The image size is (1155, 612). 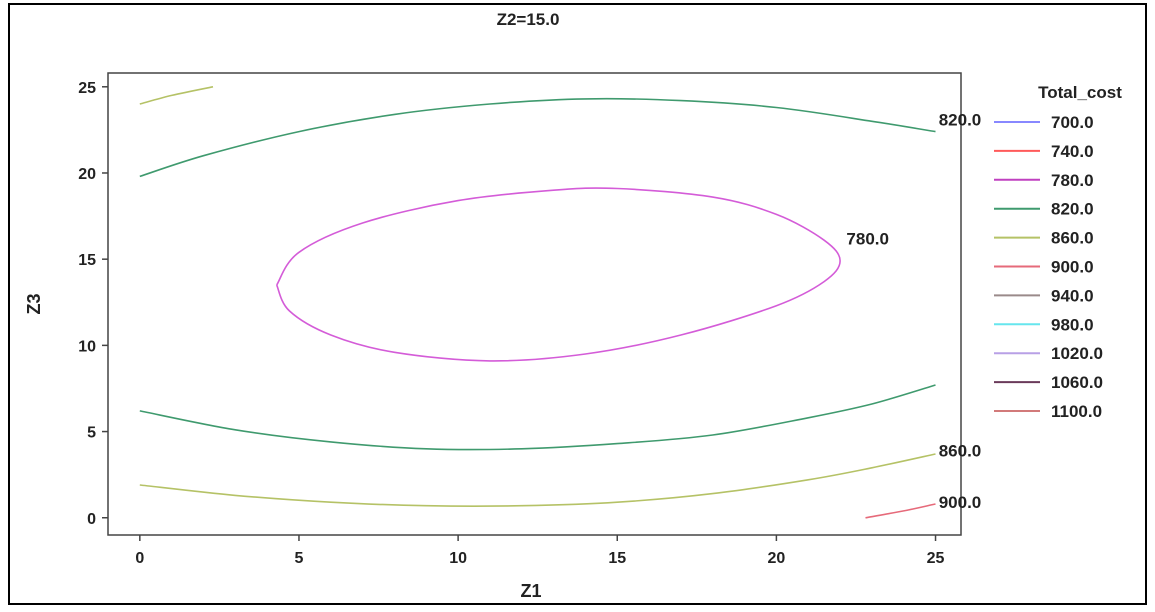 I want to click on legend-label: 900.0, so click(x=1072, y=267).